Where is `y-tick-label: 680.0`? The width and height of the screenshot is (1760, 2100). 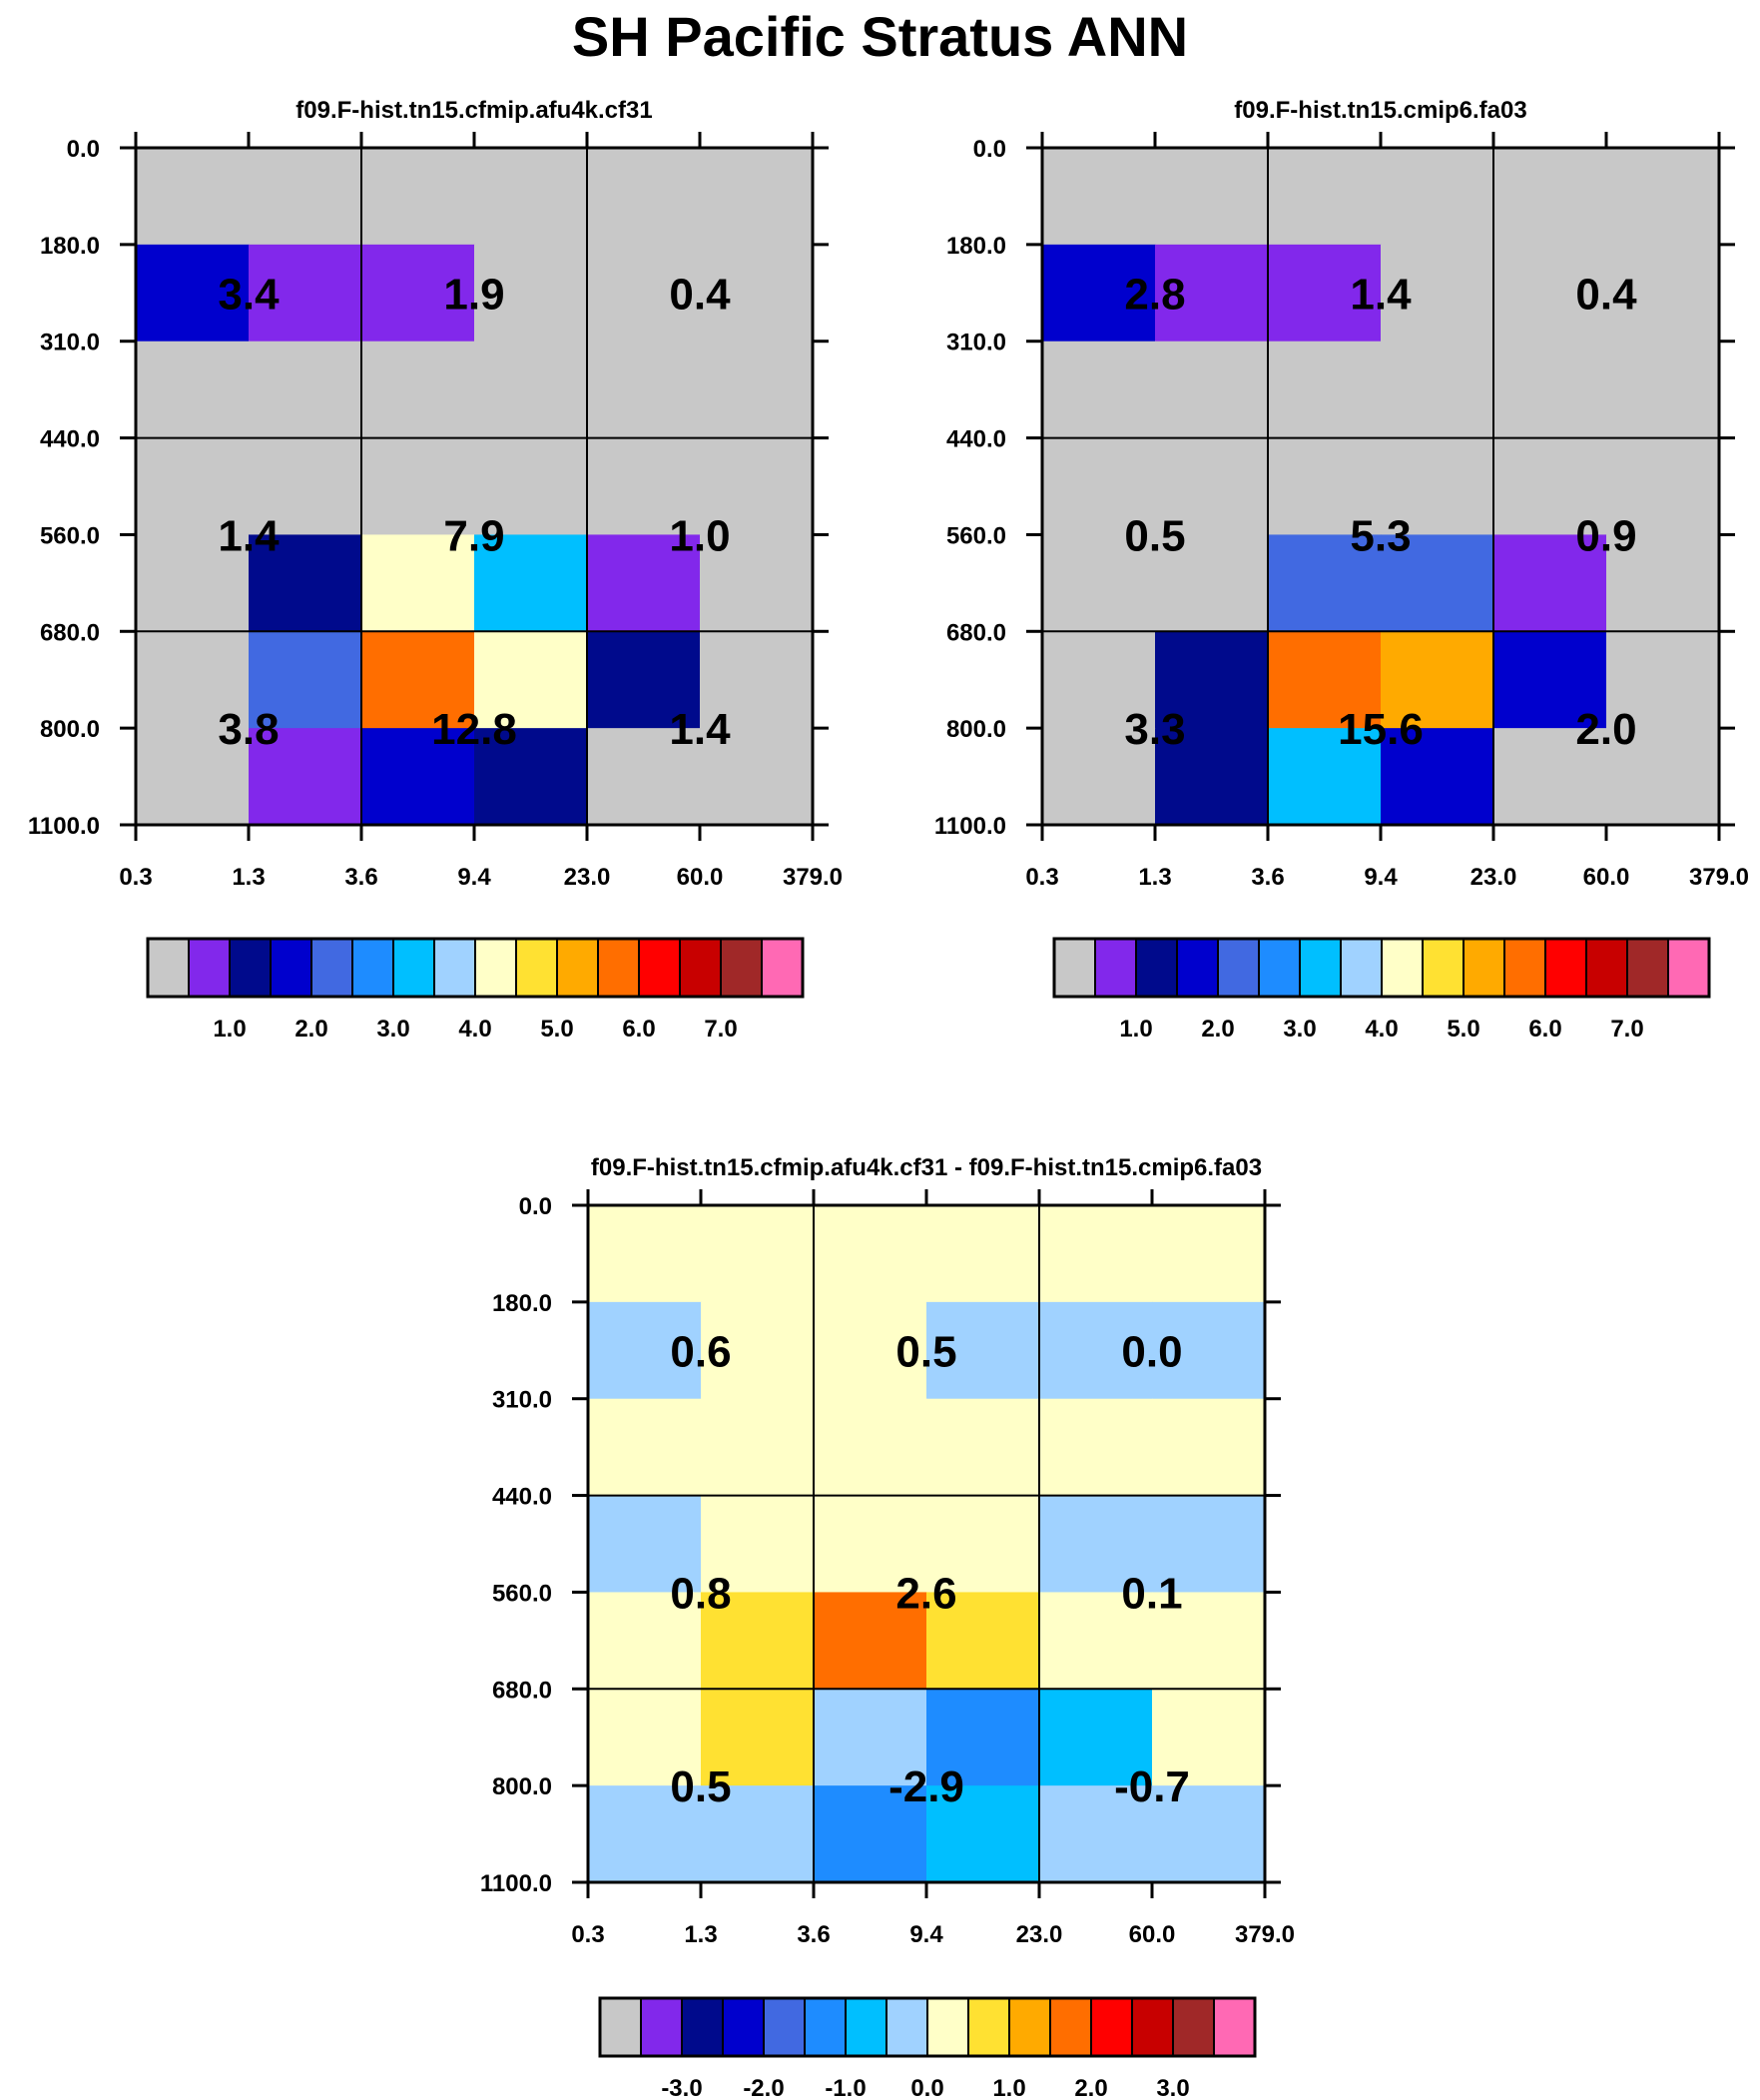 y-tick-label: 680.0 is located at coordinates (70, 632).